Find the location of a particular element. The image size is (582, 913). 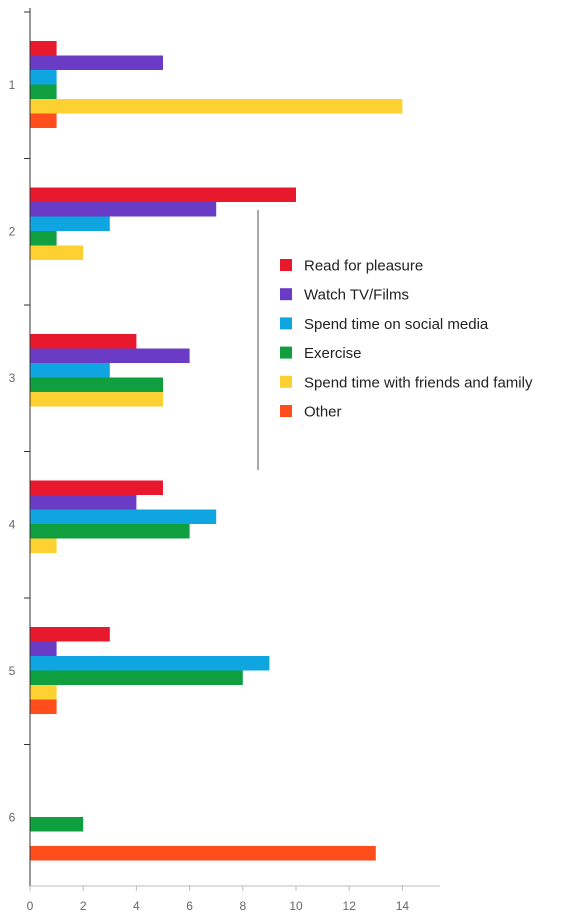

x-tick-label: 4 is located at coordinates (136, 906).